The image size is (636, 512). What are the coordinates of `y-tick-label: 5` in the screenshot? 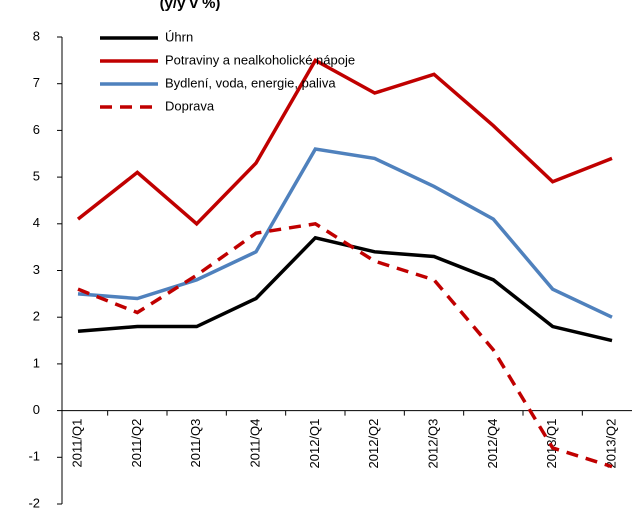 It's located at (36, 176).